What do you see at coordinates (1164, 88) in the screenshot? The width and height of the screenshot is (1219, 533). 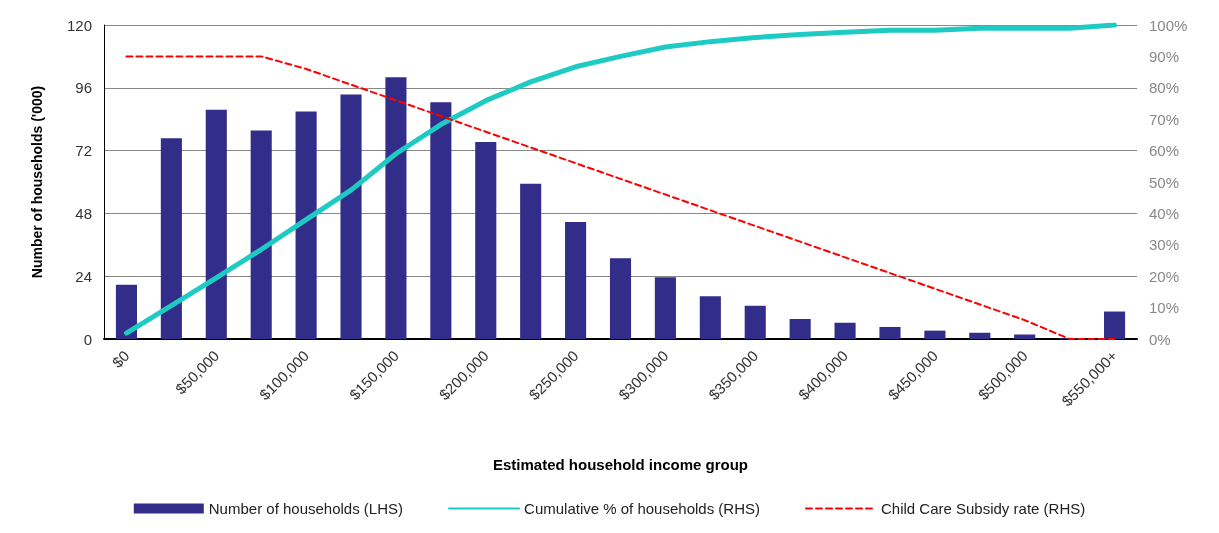 I see `y2-tick-label: 80%` at bounding box center [1164, 88].